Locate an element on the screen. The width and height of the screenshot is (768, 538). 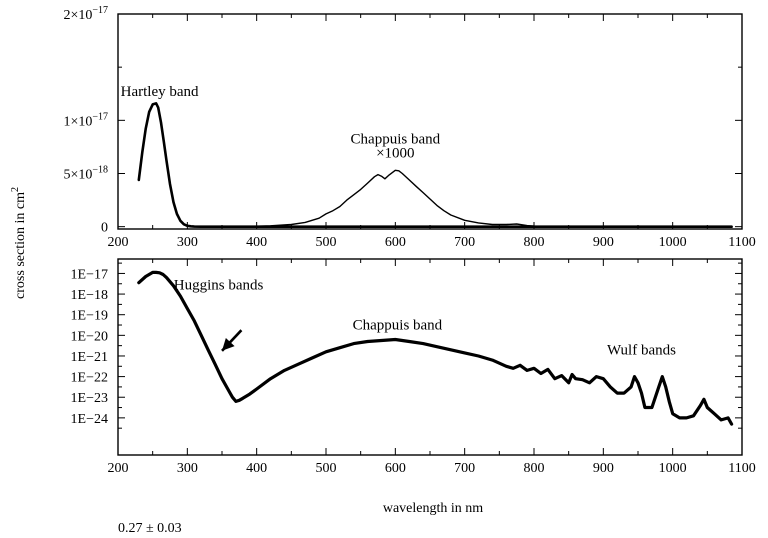
top-annotations: Hartley band Chappuis band×1000 is located at coordinates (281, 123).